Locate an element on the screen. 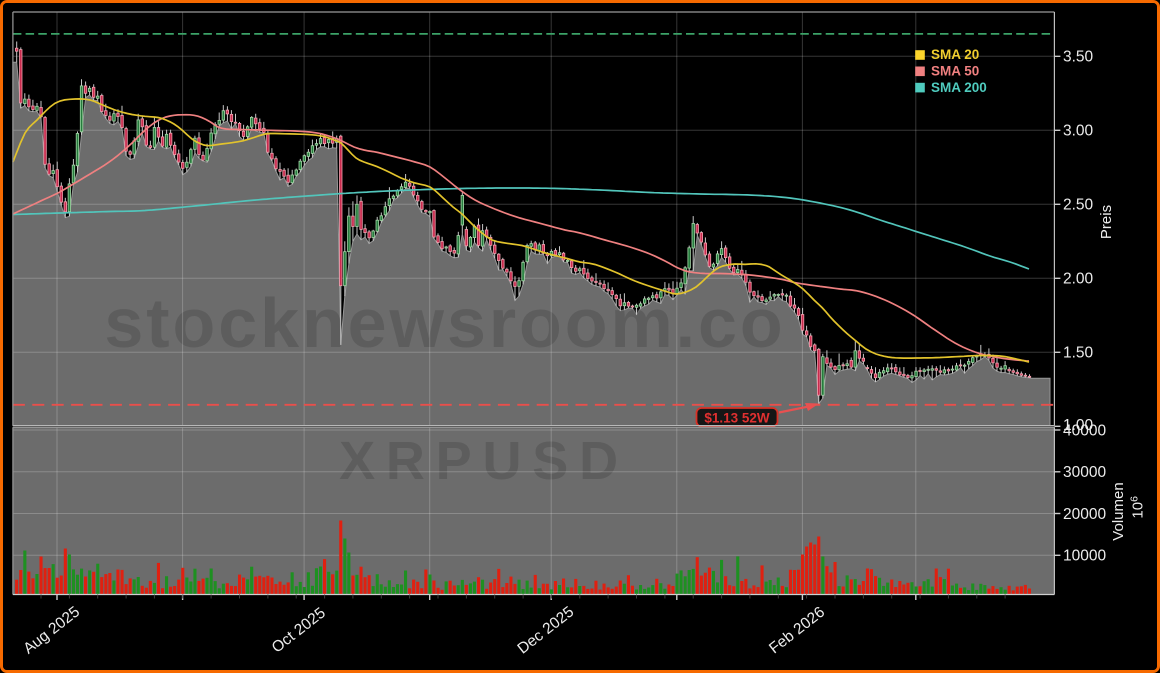 The width and height of the screenshot is (1160, 673). svg-text: XRPUSD is located at coordinates (484, 461).